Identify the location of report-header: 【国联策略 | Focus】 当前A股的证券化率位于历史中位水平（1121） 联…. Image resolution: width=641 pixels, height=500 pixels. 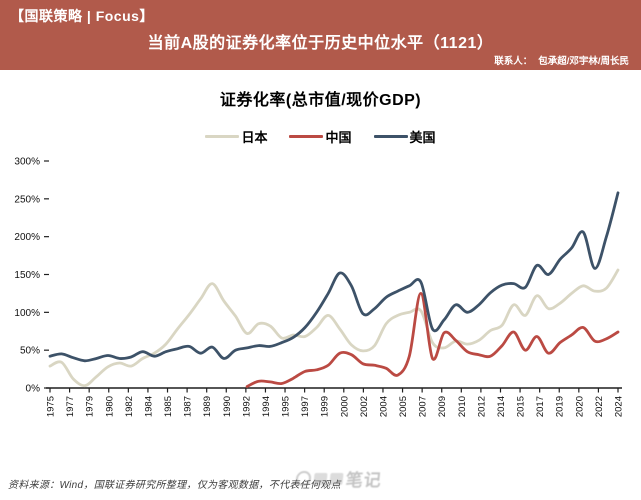
(320, 35).